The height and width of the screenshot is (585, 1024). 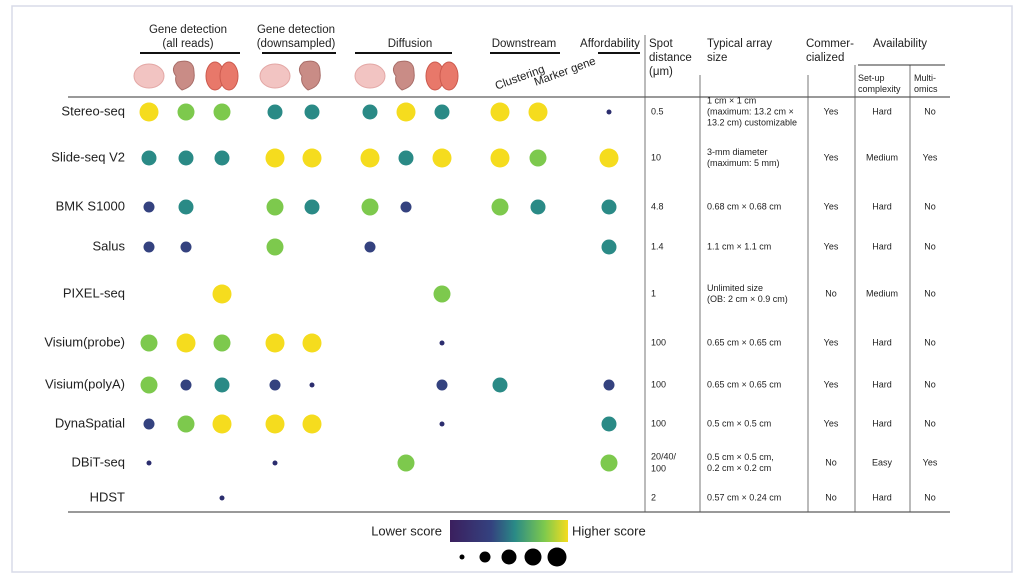 I want to click on score-gradient, so click(x=509, y=531).